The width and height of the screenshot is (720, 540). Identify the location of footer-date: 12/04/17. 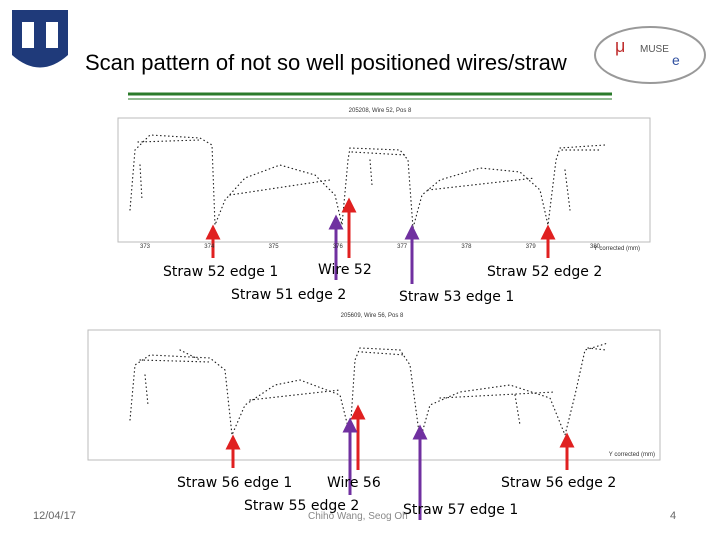
(54, 516).